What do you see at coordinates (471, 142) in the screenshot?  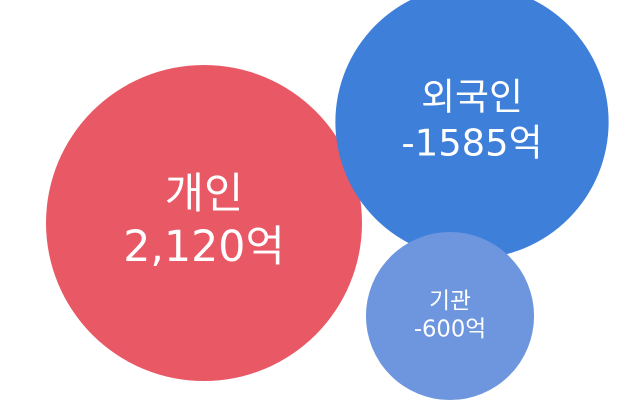 I see `bubble-value-label: -1585억` at bounding box center [471, 142].